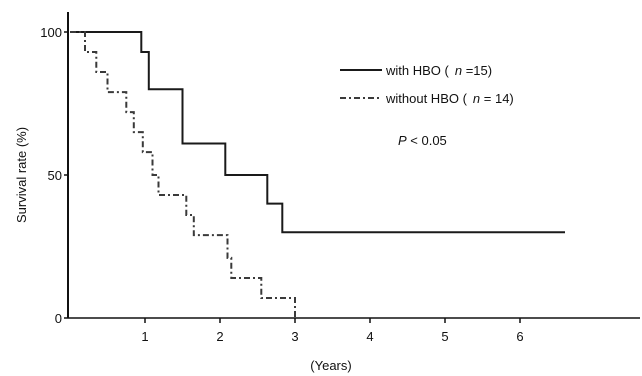 Image resolution: width=642 pixels, height=376 pixels. What do you see at coordinates (55, 175) in the screenshot?
I see `y-tick-label: 50` at bounding box center [55, 175].